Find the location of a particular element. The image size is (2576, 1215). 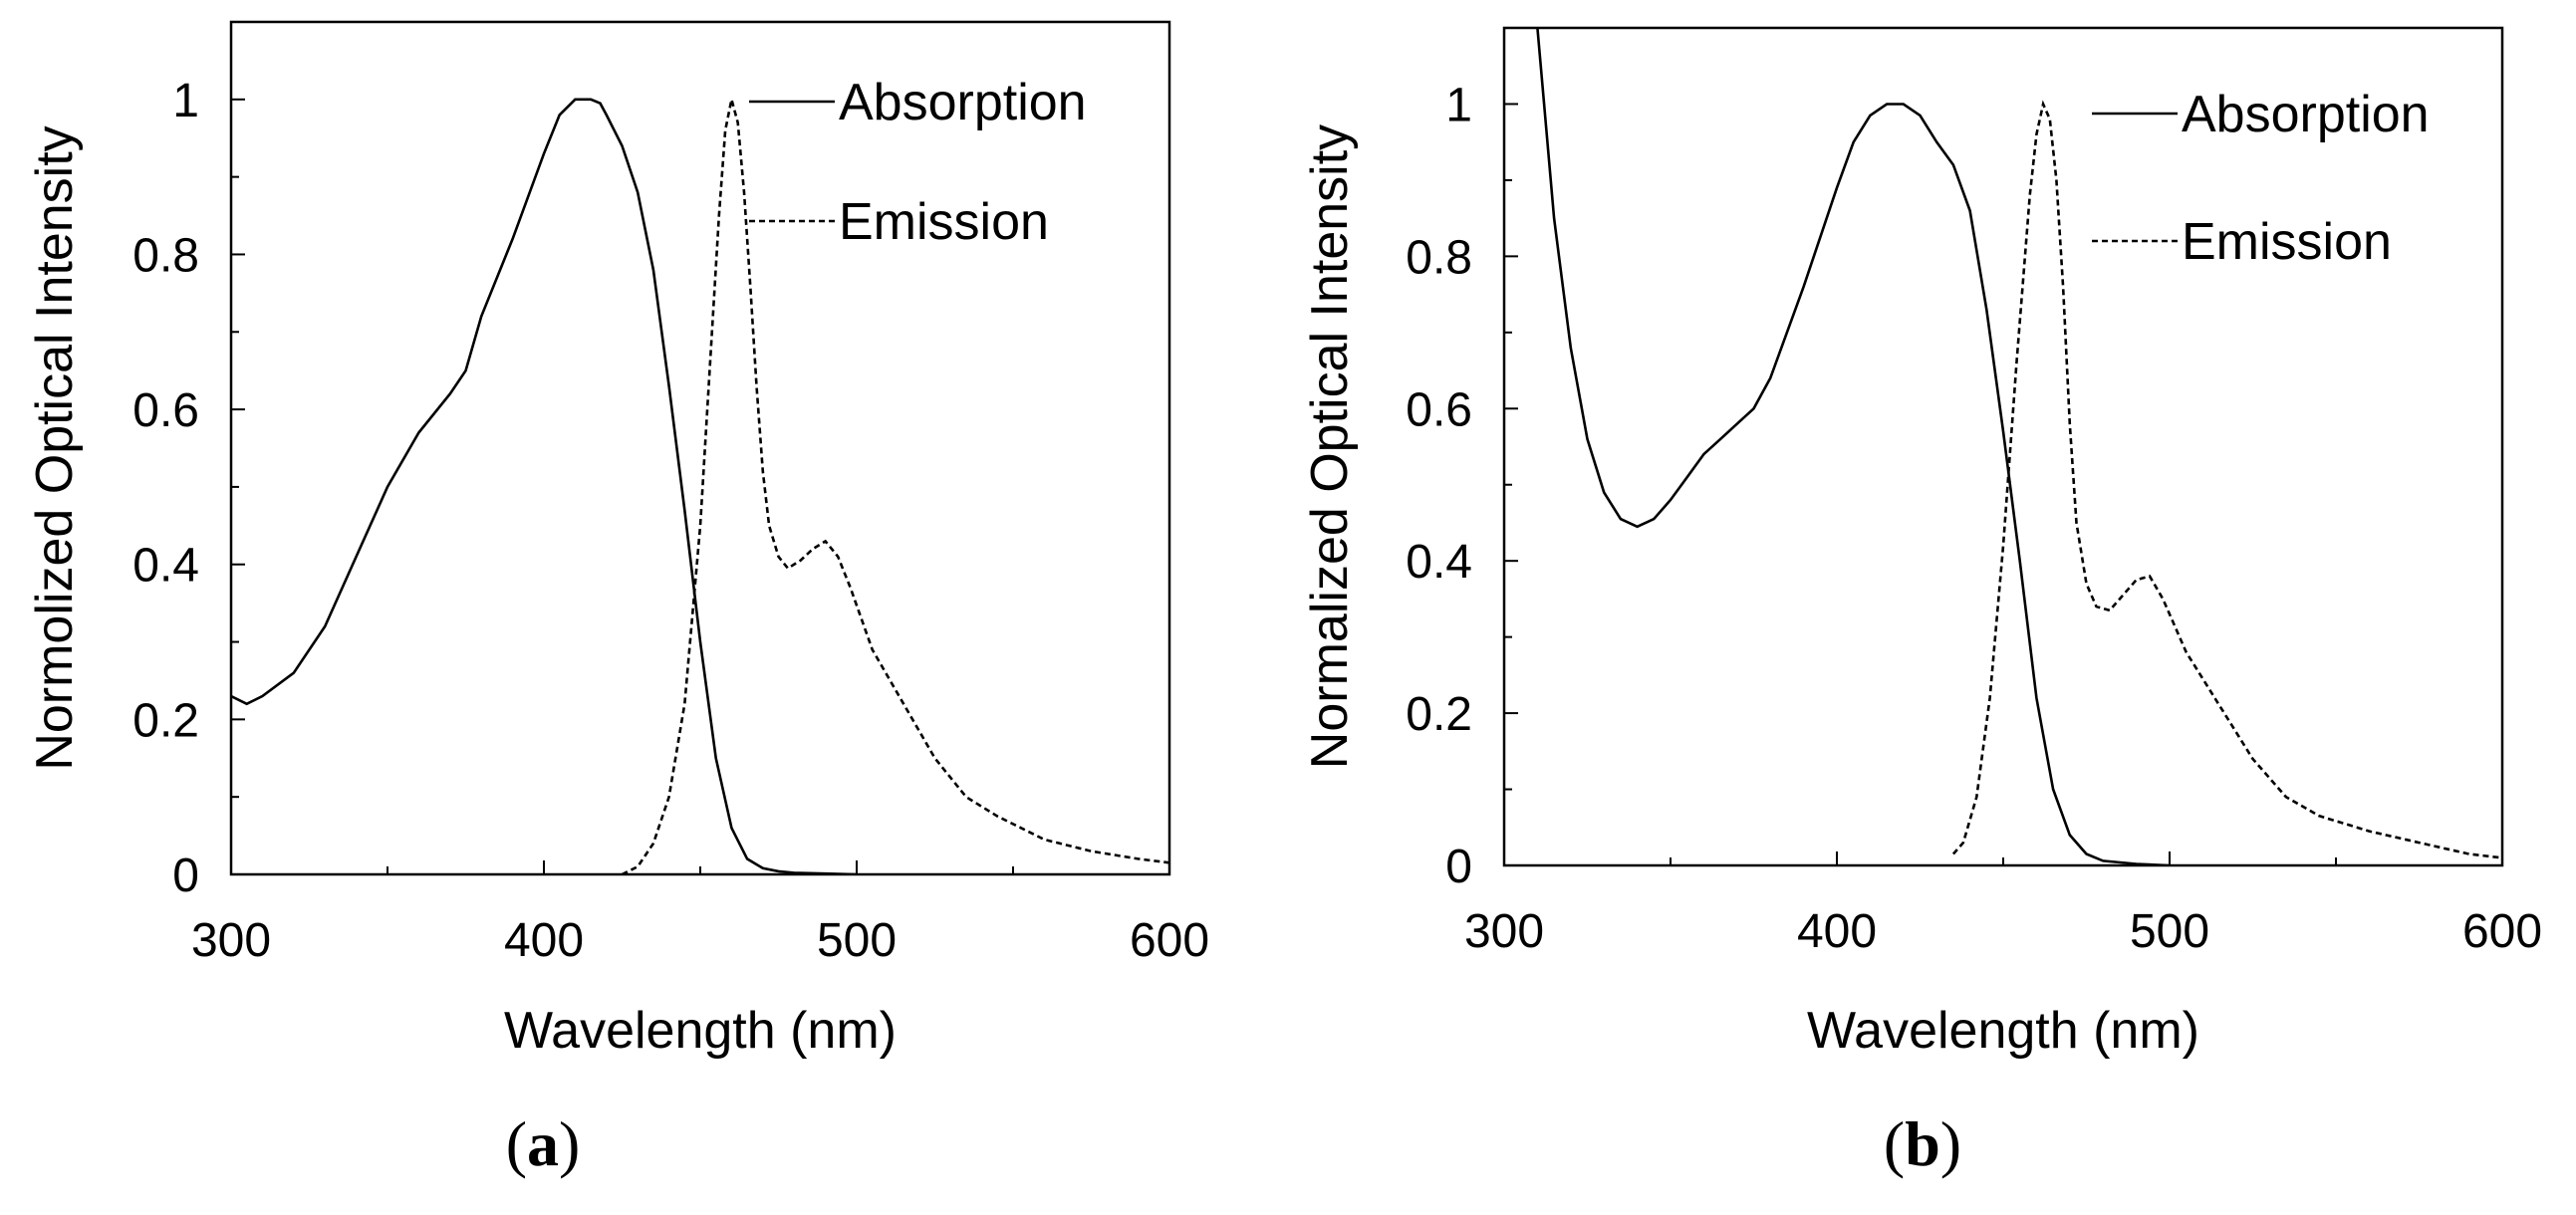

panel-label-a: (a) is located at coordinates (543, 1143).